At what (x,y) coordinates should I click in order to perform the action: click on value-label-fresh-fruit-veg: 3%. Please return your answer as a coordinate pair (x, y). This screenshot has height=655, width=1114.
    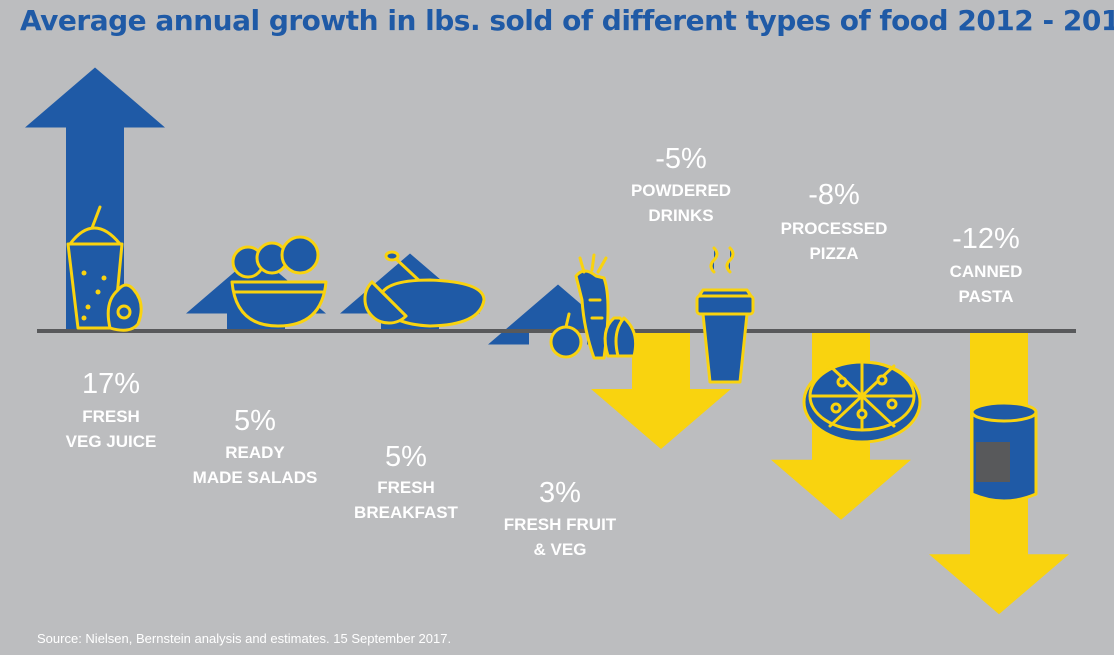
    Looking at the image, I should click on (560, 493).